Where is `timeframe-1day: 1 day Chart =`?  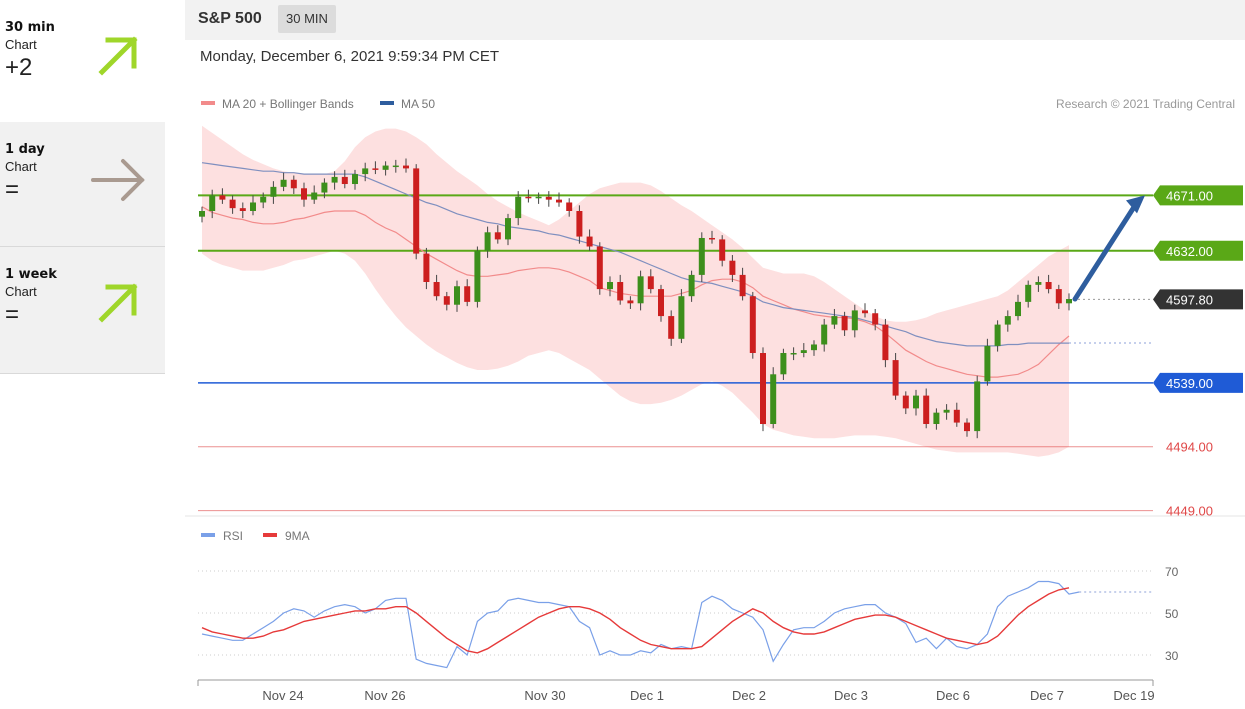 timeframe-1day: 1 day Chart = is located at coordinates (82, 184).